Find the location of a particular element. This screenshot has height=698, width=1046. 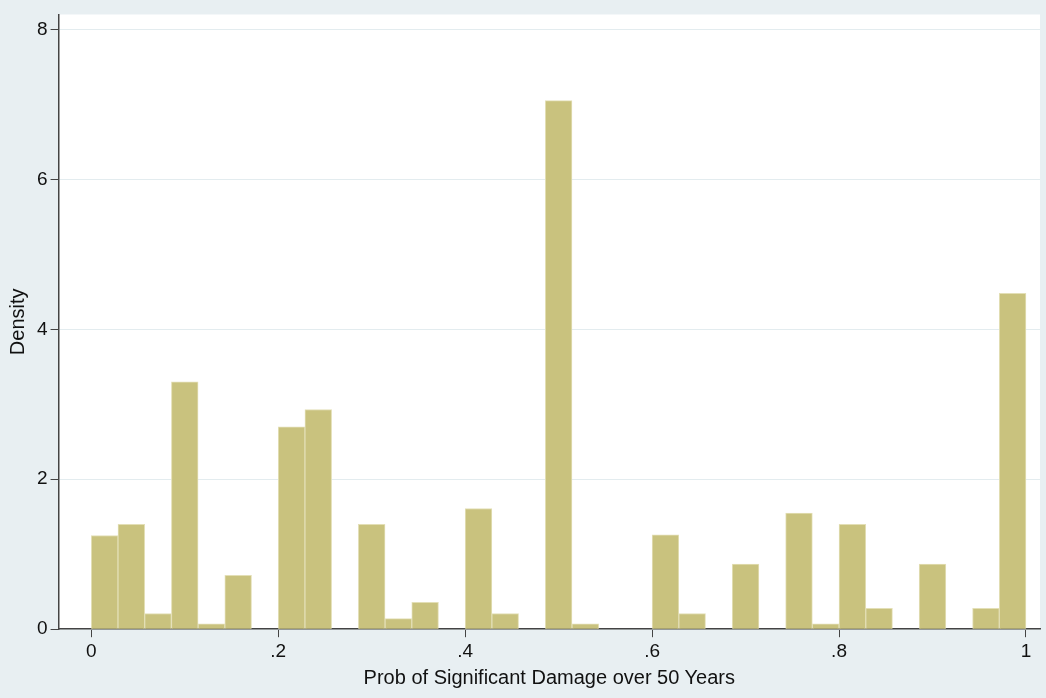

x-tick-label: 1 is located at coordinates (1026, 650).